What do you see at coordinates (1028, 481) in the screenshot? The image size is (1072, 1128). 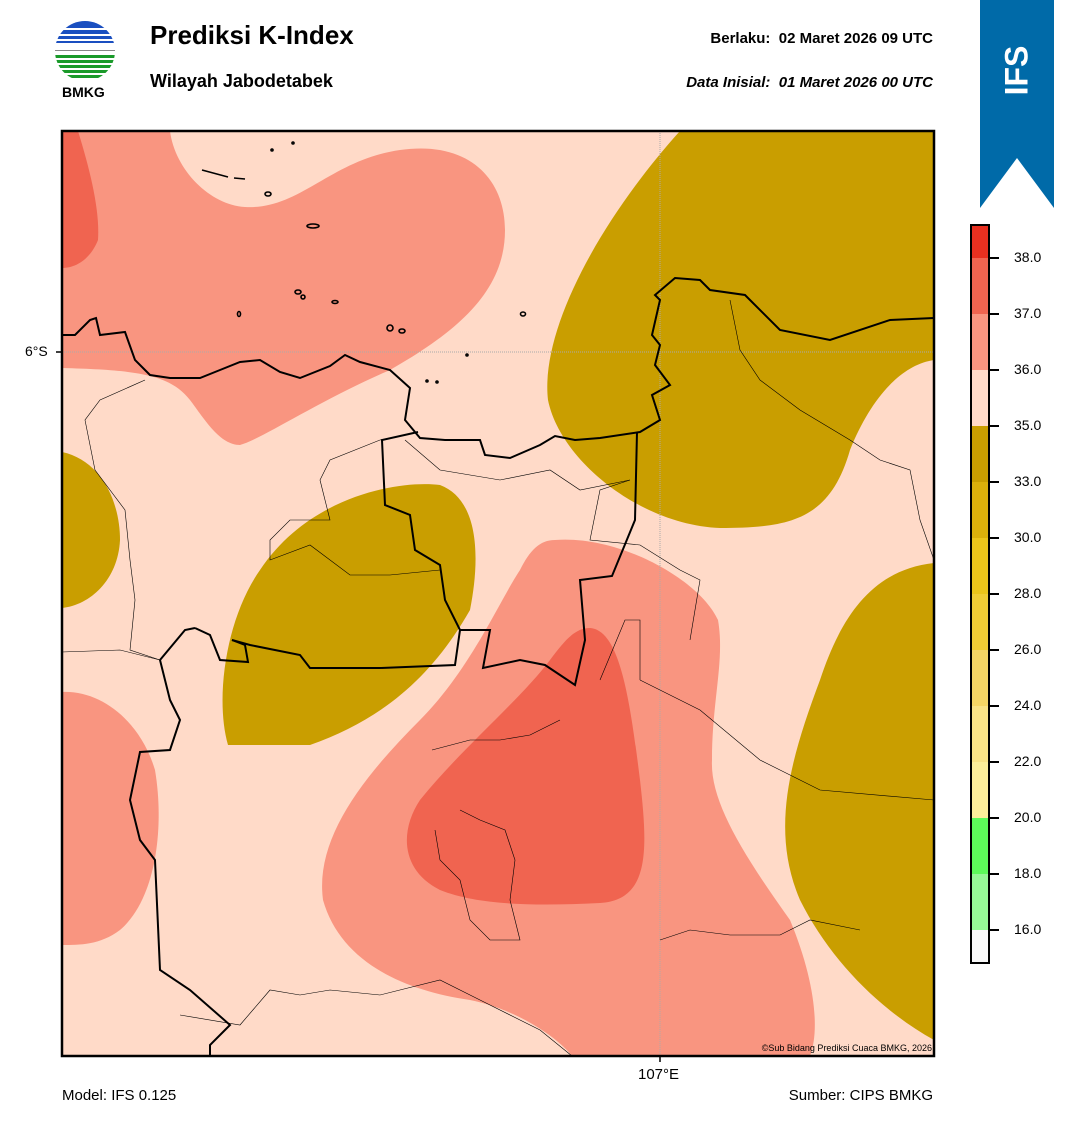 I see `colorbar-label: 33.0` at bounding box center [1028, 481].